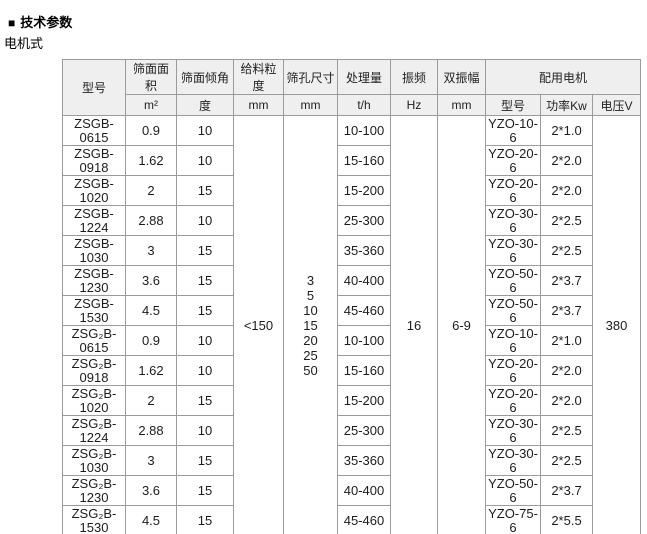 The image size is (647, 534). Describe the element at coordinates (310, 310) in the screenshot. I see `mesh-size-value: 10` at that location.